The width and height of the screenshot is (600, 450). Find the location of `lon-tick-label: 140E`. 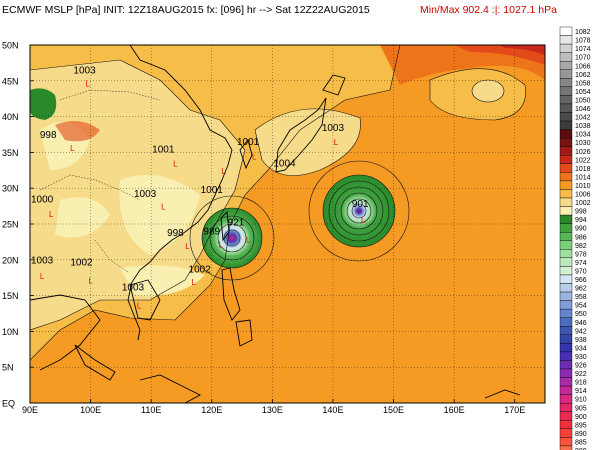

lon-tick-label: 140E is located at coordinates (332, 410).